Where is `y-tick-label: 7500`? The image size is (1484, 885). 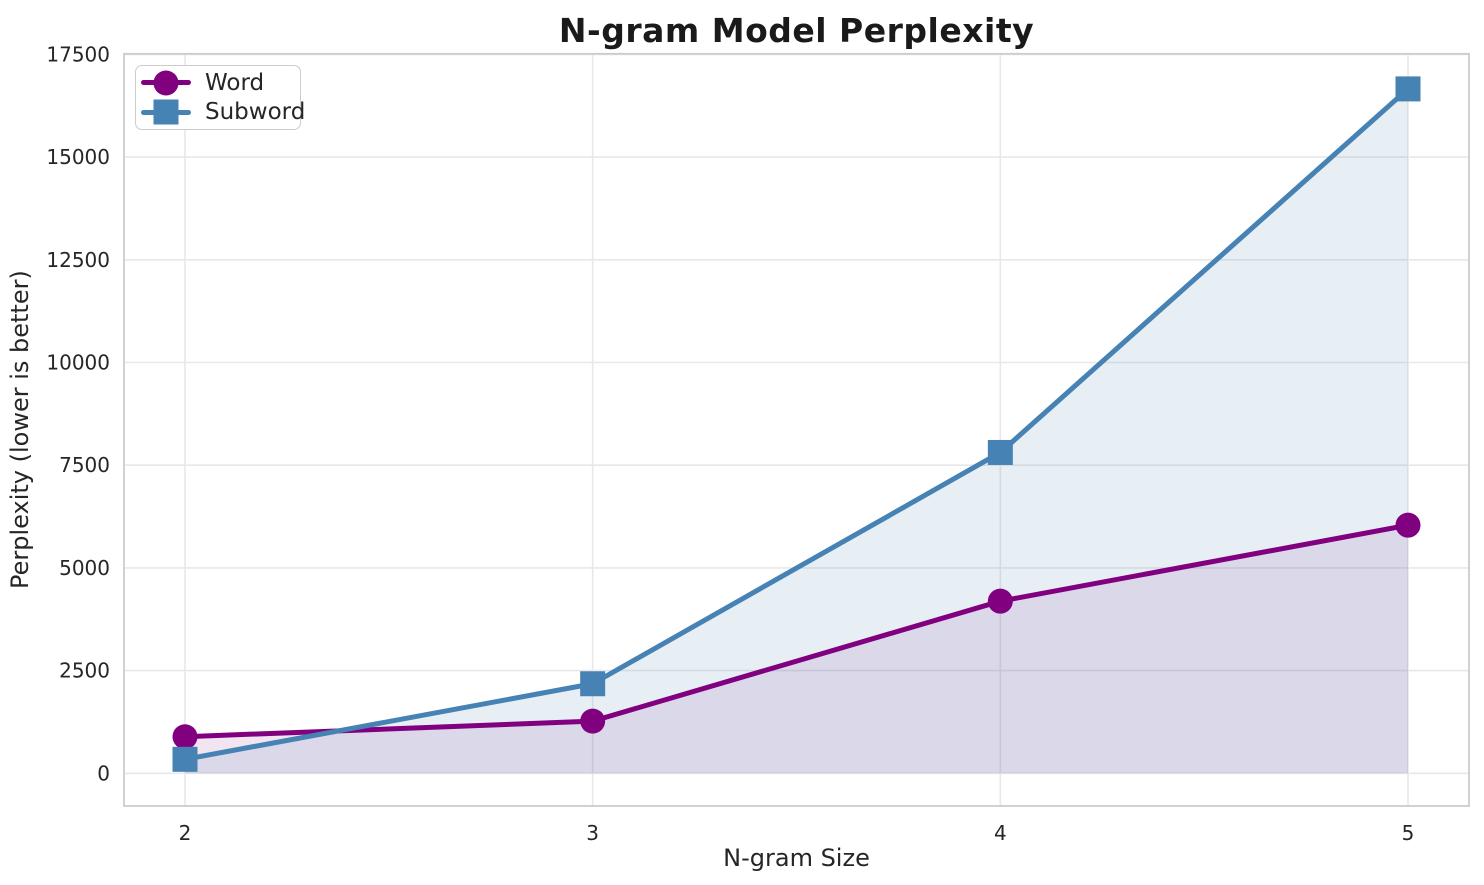
y-tick-label: 7500 is located at coordinates (84, 465).